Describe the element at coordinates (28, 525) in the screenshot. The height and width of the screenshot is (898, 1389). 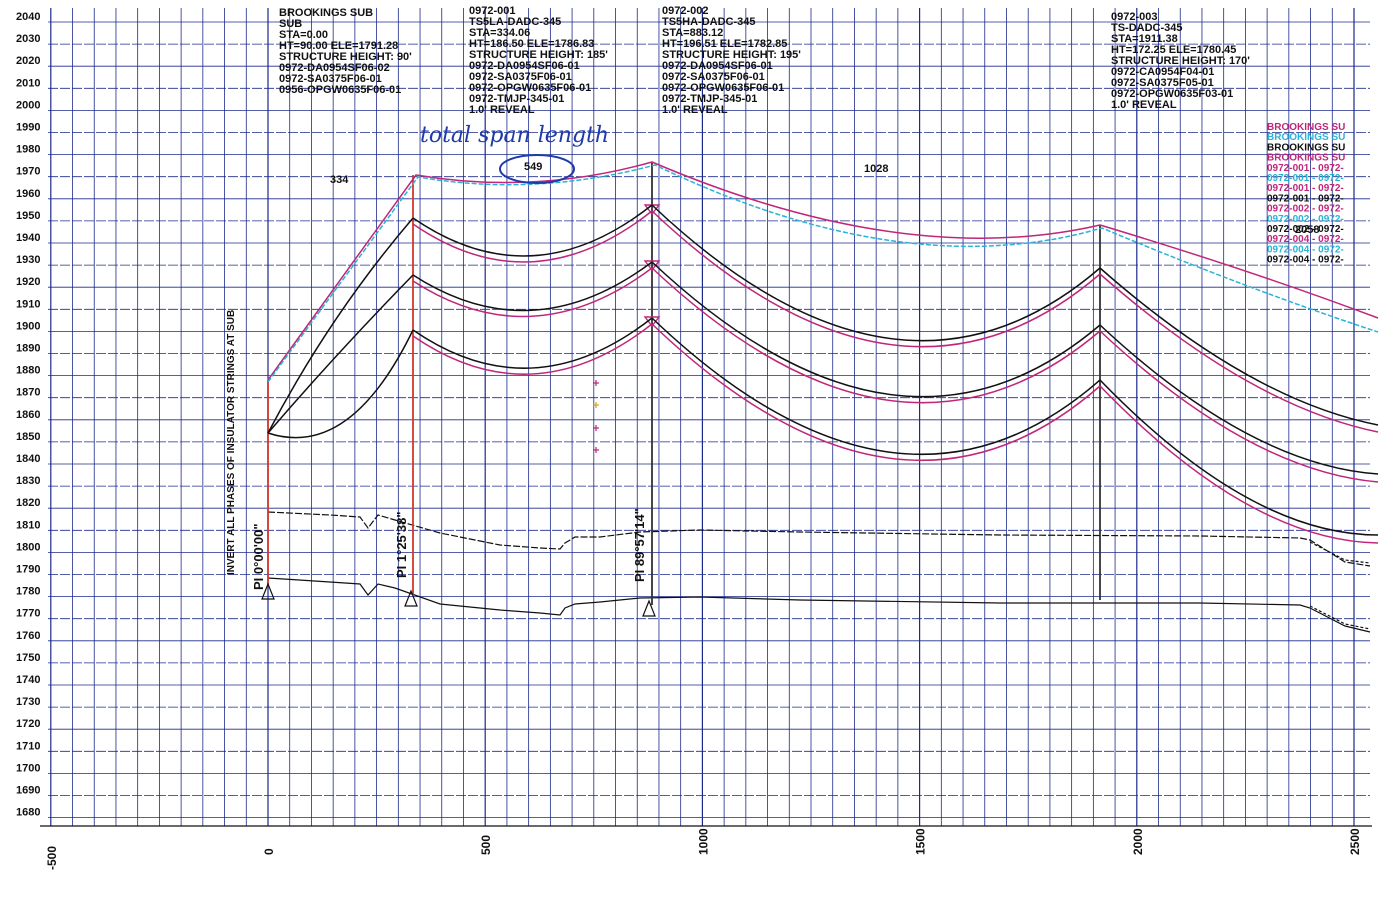
I see `y-tick-label: 1810` at that location.